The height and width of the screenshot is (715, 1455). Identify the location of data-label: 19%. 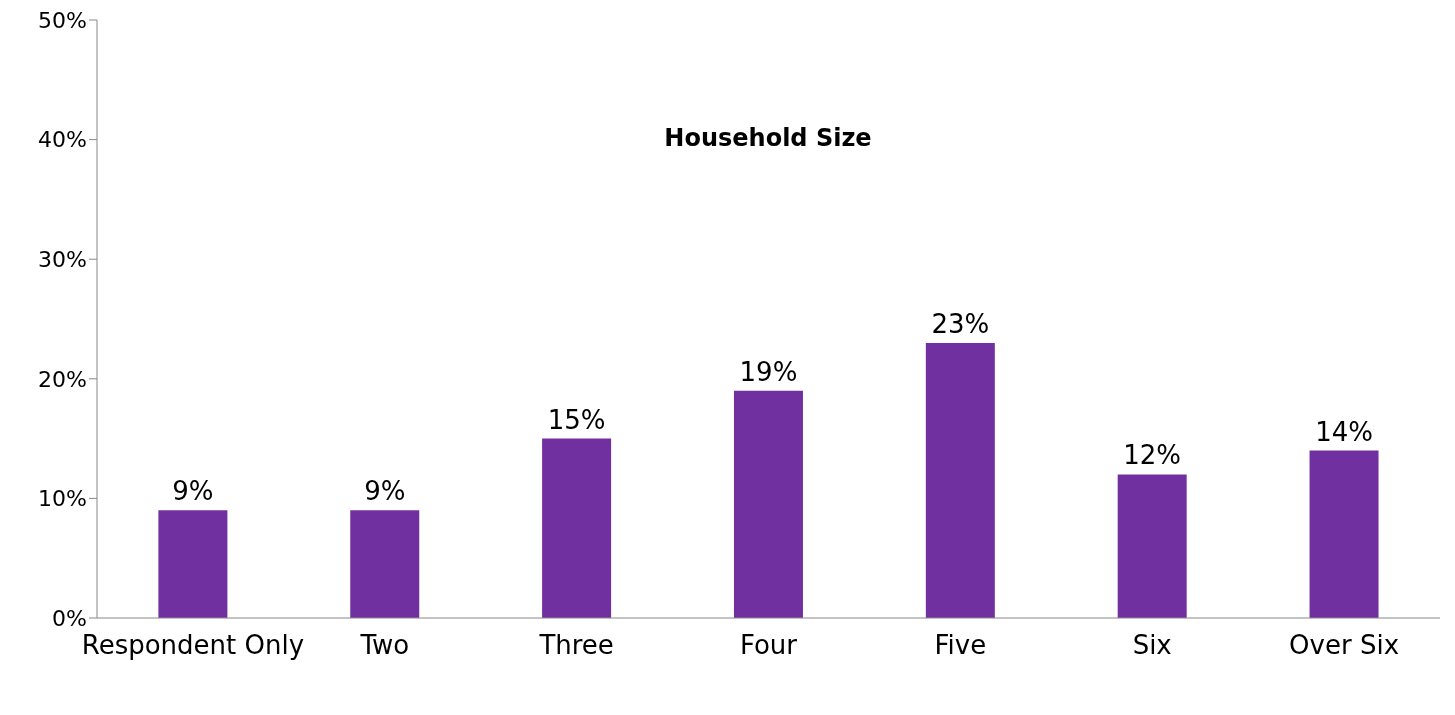
(768, 371).